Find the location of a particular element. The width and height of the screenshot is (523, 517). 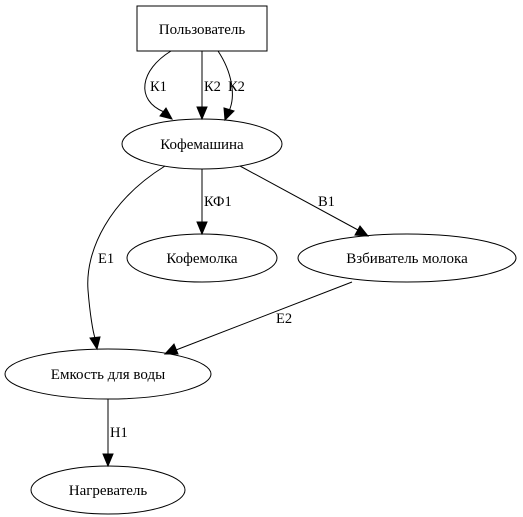

edge-label-e1: Е1 is located at coordinates (106, 259).